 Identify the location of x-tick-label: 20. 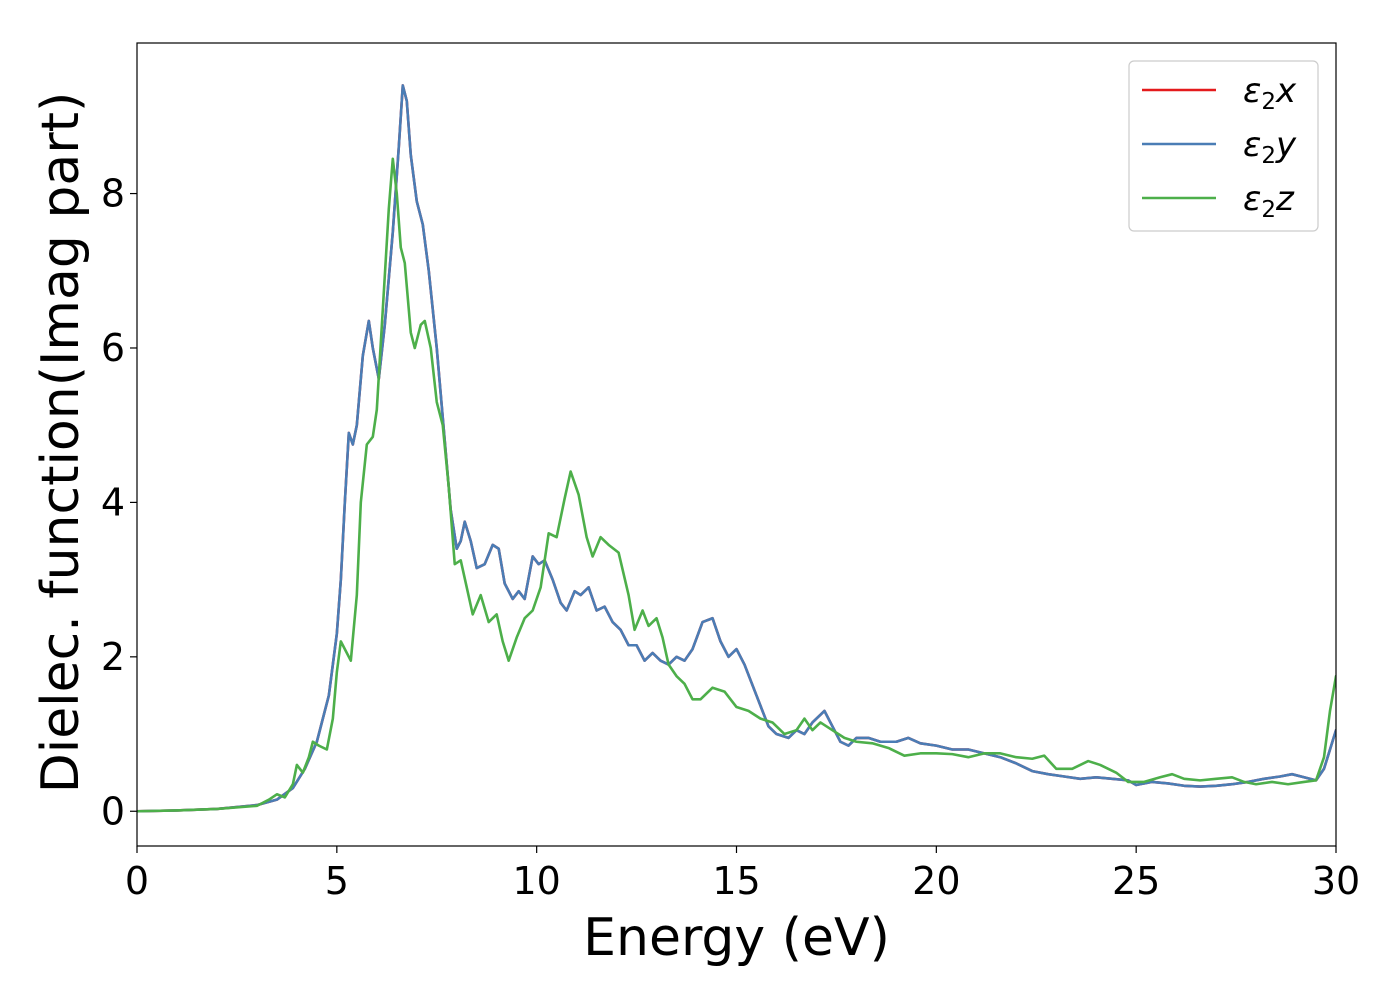
(936, 881).